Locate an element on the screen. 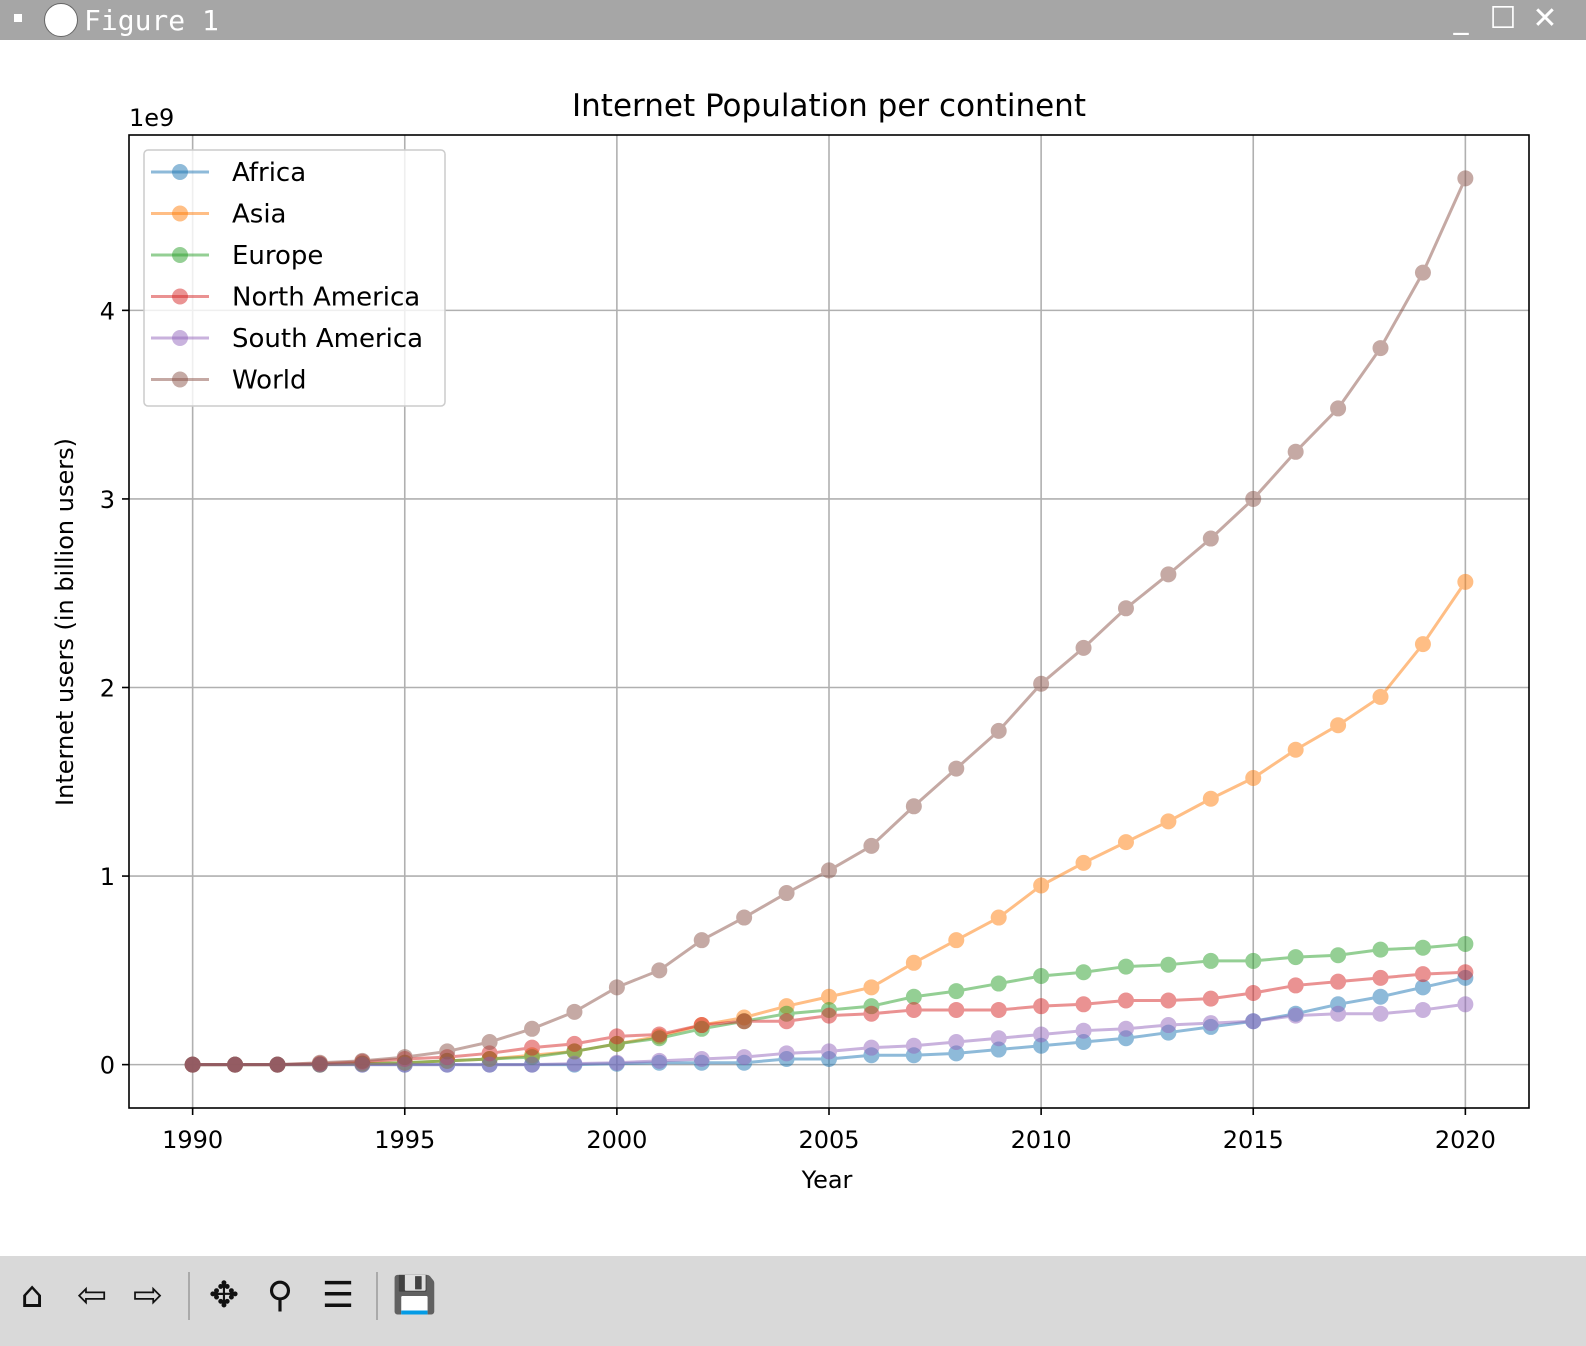 The width and height of the screenshot is (1586, 1346). chart-title: Internet Population per continent is located at coordinates (829, 106).